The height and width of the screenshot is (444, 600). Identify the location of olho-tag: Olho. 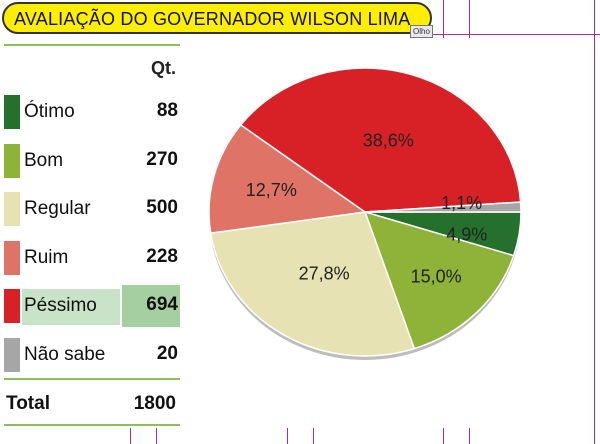
(421, 31).